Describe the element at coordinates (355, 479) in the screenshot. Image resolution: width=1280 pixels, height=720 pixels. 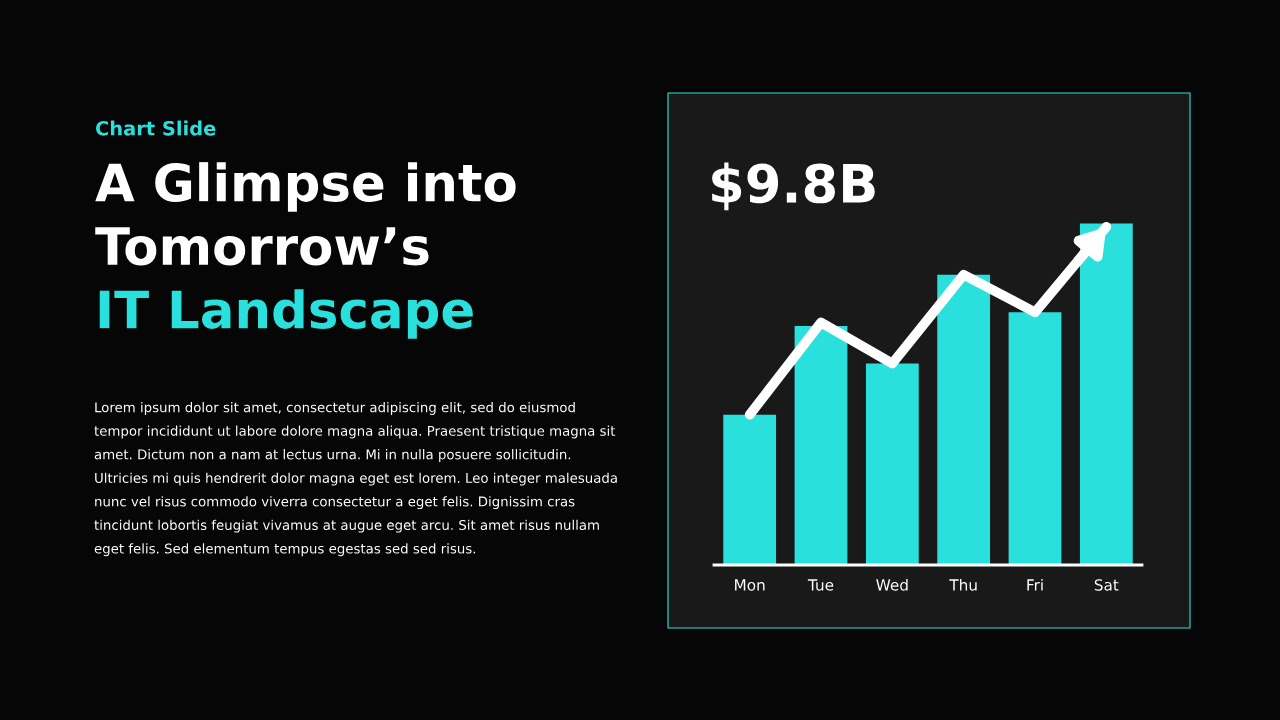
I see `text: Lorem ipsum dolor sit amet, consectetur adipiscing elit, sed do eiusmod tempor incididunt ut labore dolore magna aliqua. Praesent tristique magna sit amet. Dictum non a nam at lectus urna. Mi in nulla posuere sollicitudin. Ultricies mi quis hendrerit dolor magna eget est lorem. Leo integer malesuada nunc vel risus commodo viverra consectetur a eget felis. Dignissim cras tincidunt lobortis feugiat vivamus at augue eget arcu. Sit amet risus nullam eget felis. Sed elementum tempus egestas sed sed risus.` at that location.